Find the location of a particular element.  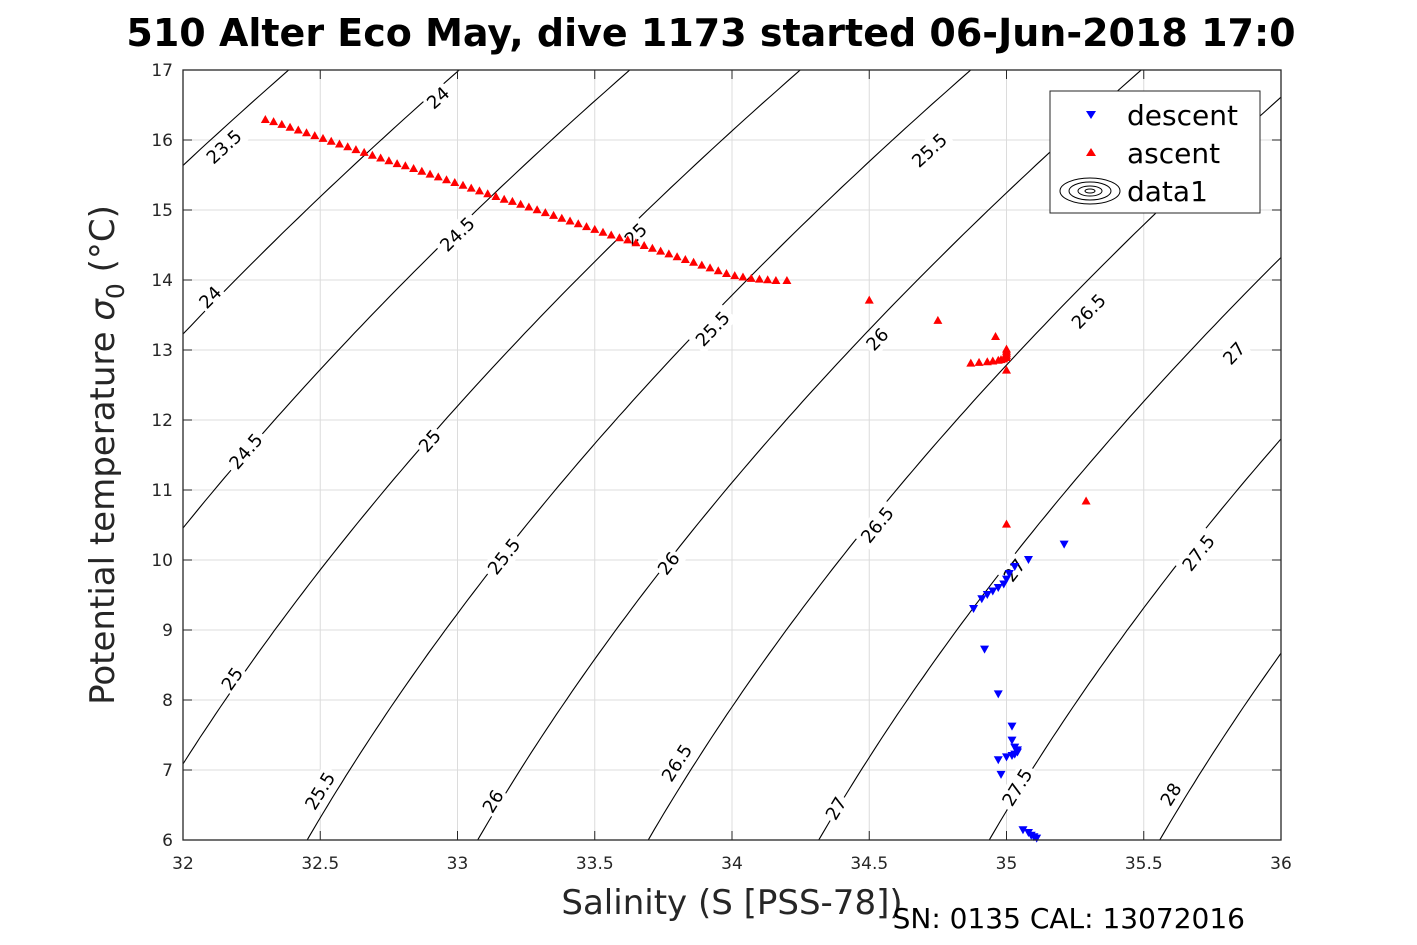

y-tick-label: 12 is located at coordinates (162, 421).